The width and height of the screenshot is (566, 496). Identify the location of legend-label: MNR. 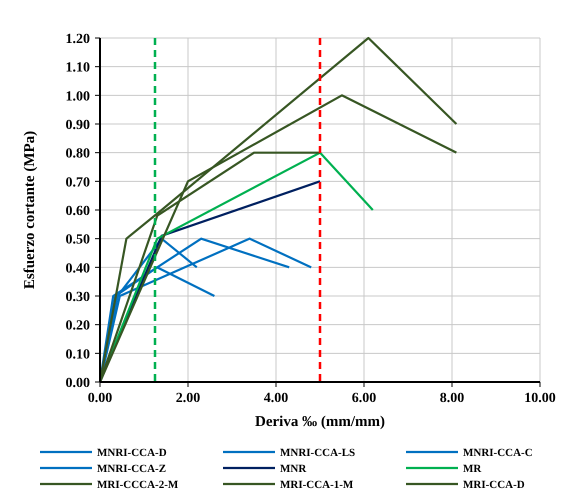
(294, 469).